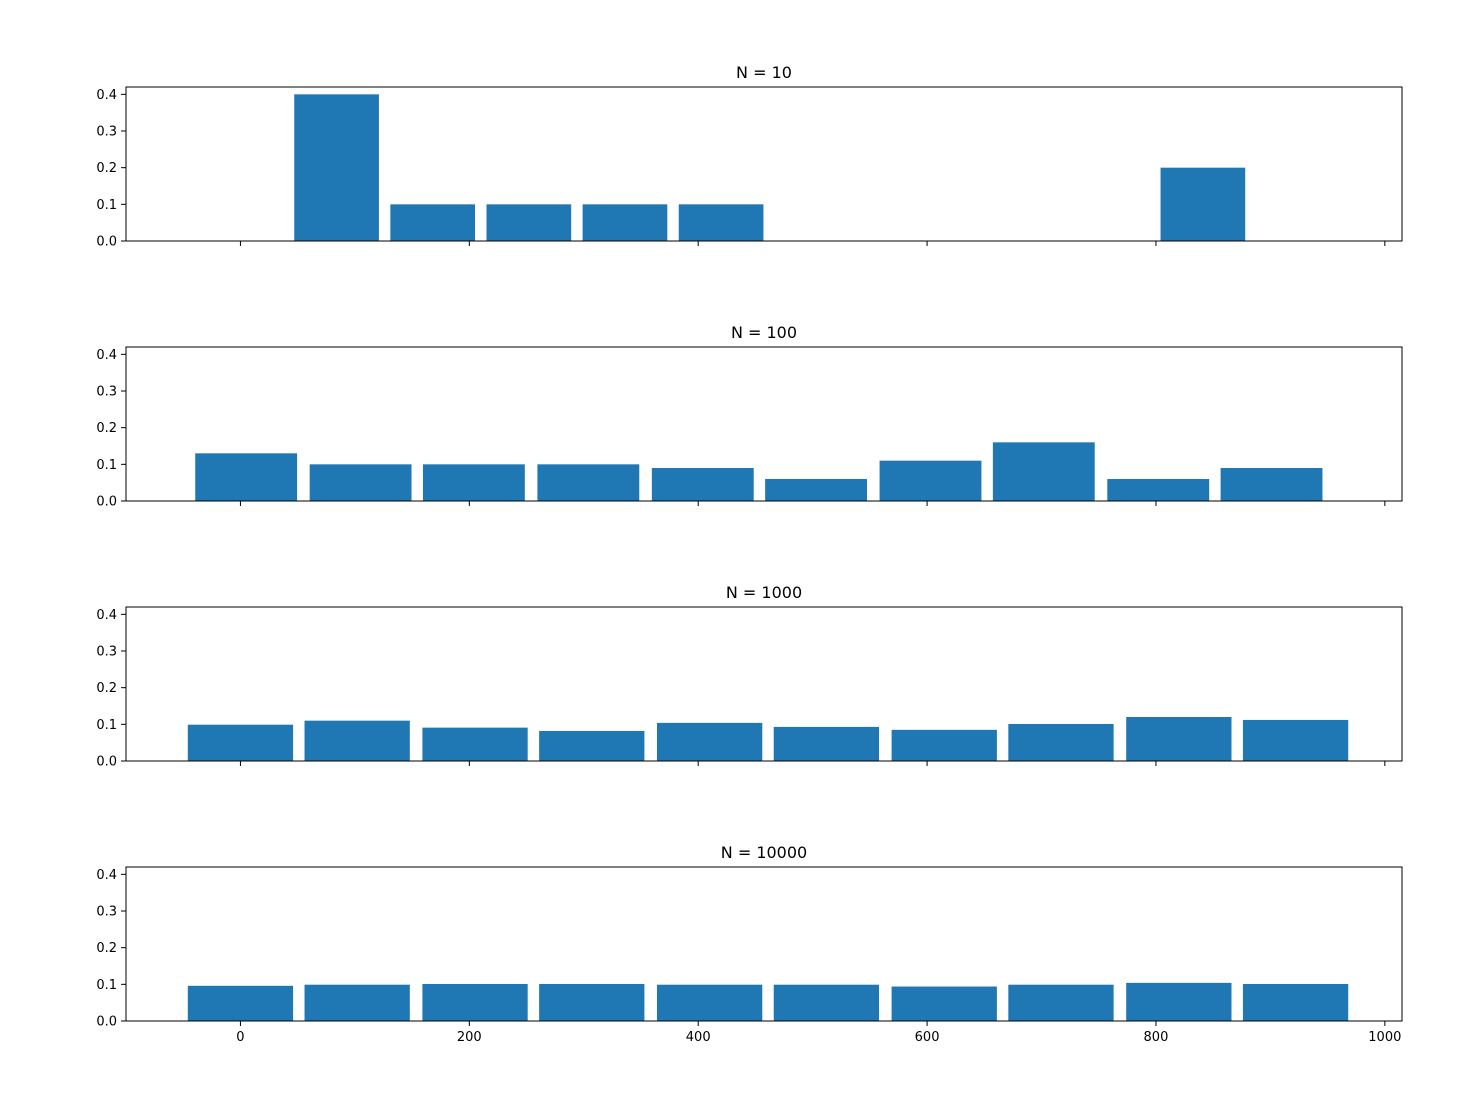 This screenshot has height=1110, width=1458. I want to click on x-tick-label: 1000, so click(1384, 1037).